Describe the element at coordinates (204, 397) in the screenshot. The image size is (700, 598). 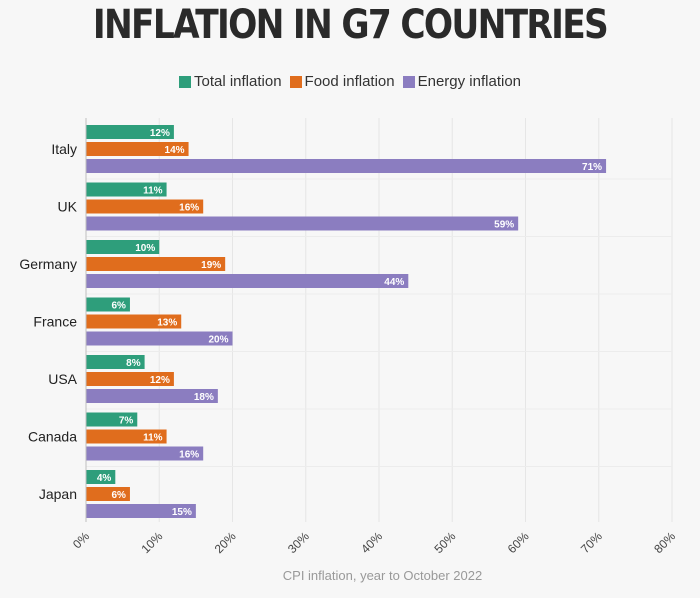
I see `data-label: 18%` at that location.